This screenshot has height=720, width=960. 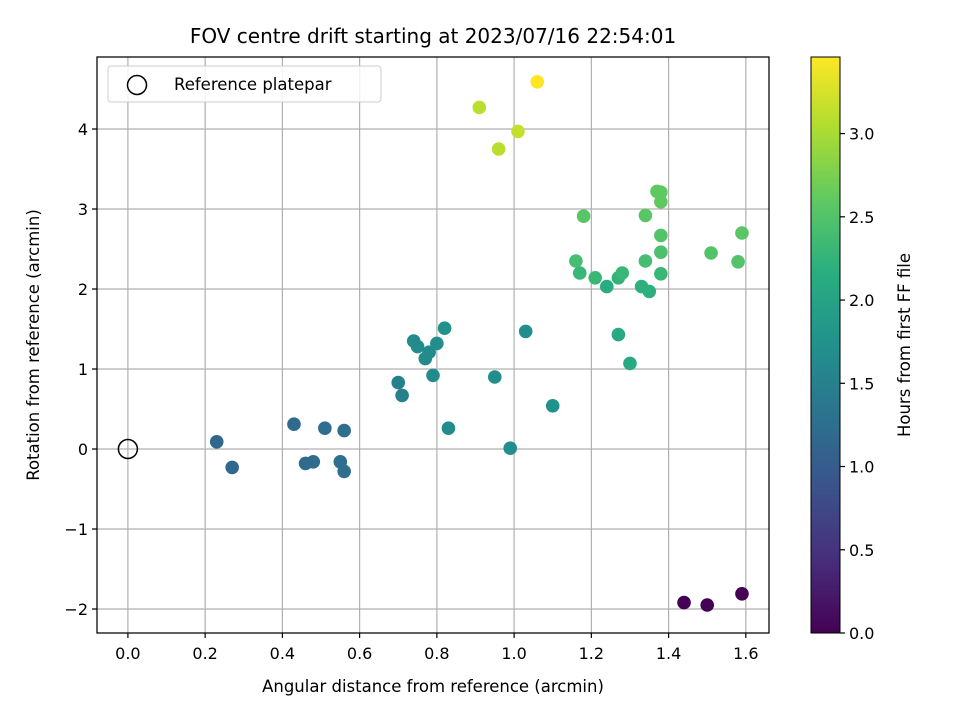 I want to click on colorbar-tick-label: 0.5, so click(x=861, y=550).